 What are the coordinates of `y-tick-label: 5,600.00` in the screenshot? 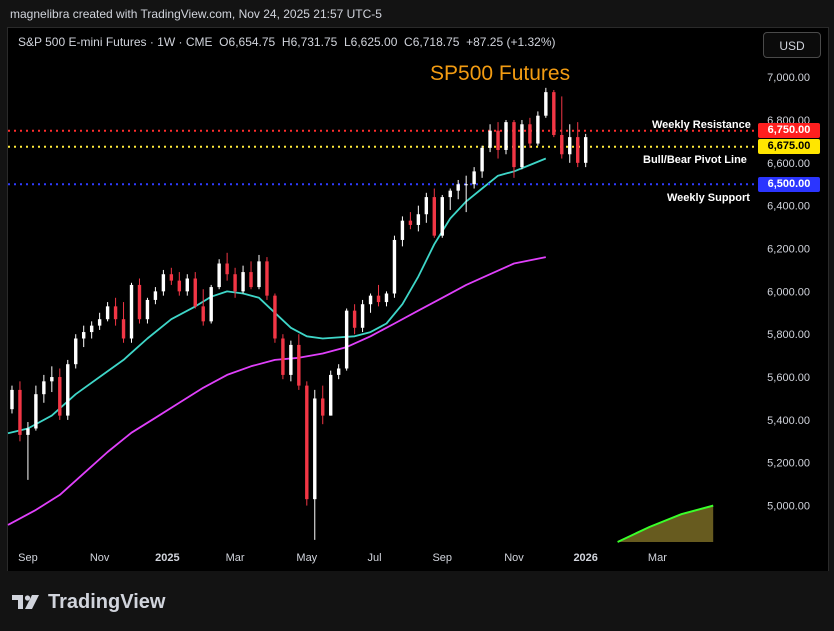 It's located at (788, 378).